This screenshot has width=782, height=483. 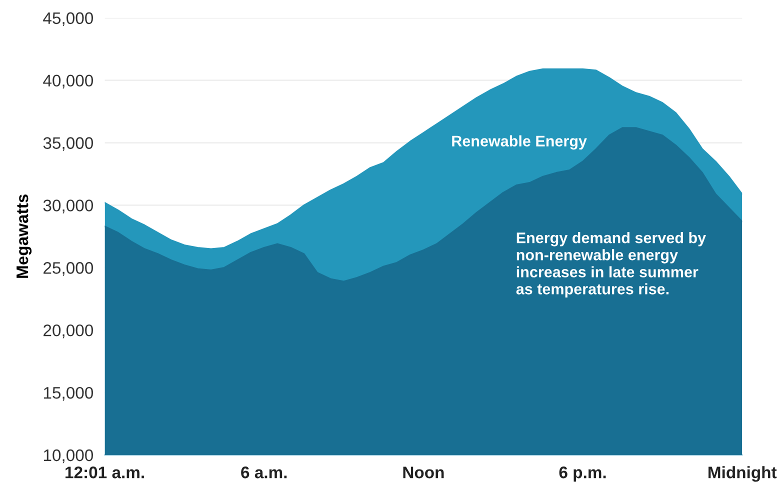 I want to click on y-axis-title: Megawatts, so click(x=24, y=236).